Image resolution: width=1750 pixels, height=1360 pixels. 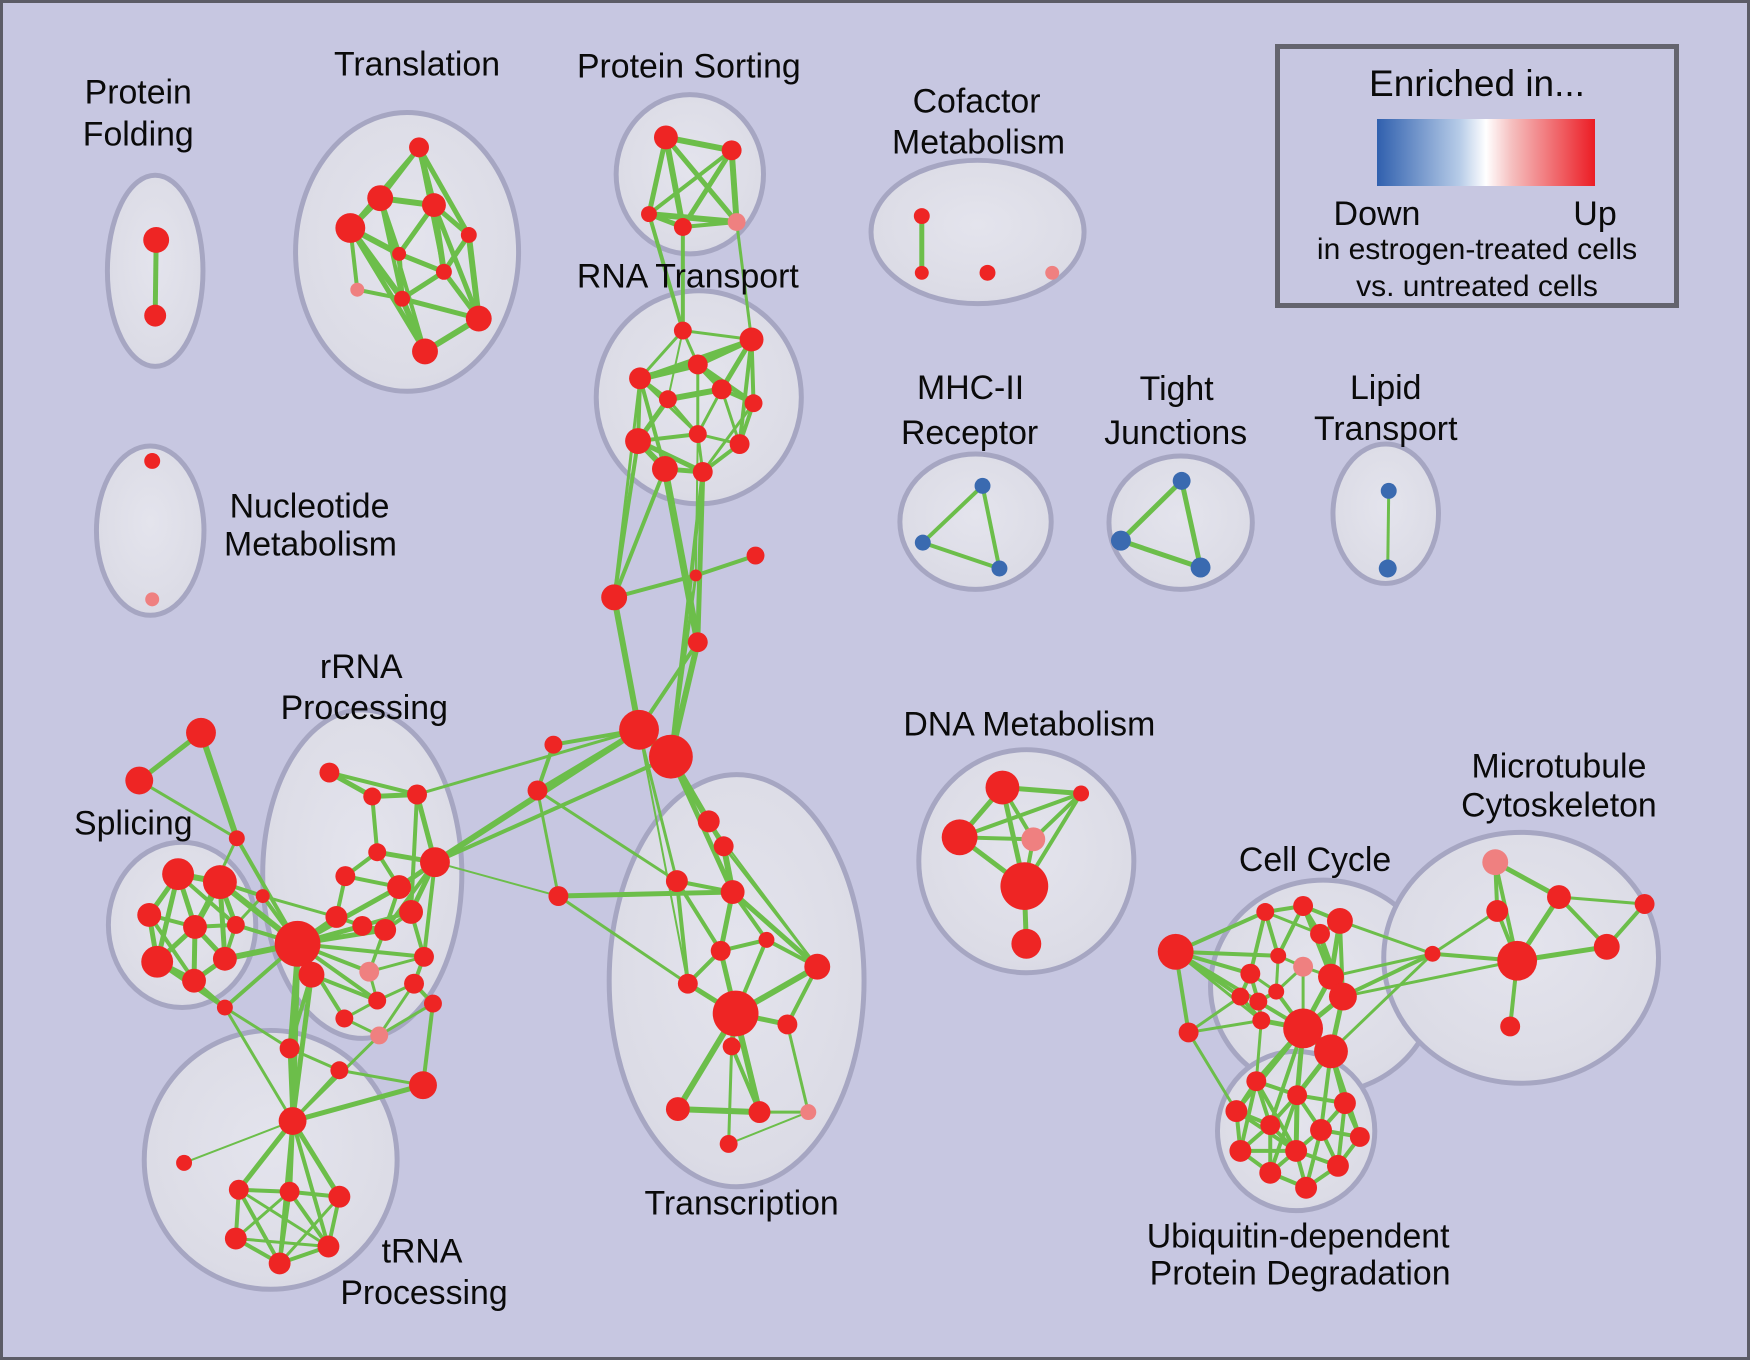 I want to click on cluster-label: Nucleotide, so click(x=310, y=507).